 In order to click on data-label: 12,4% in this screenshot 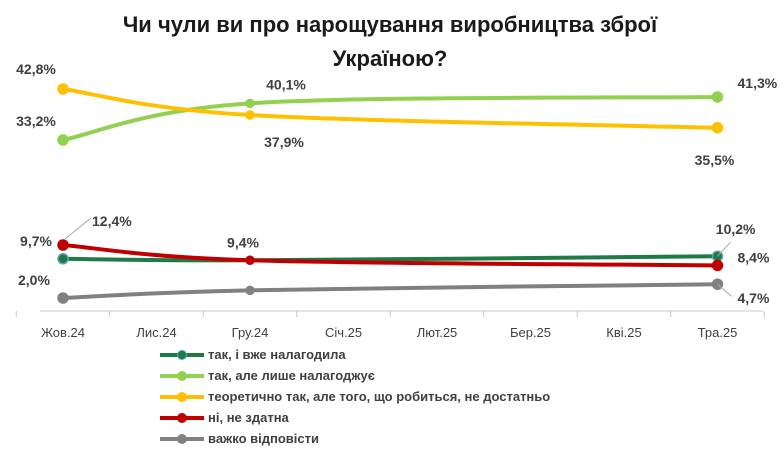, I will do `click(112, 221)`.